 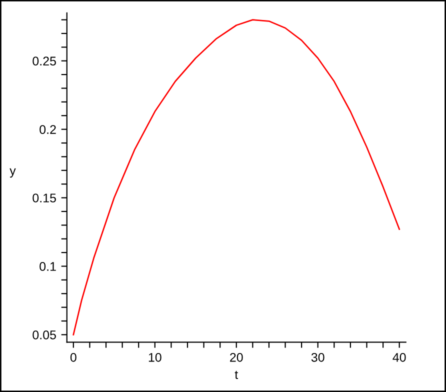 I want to click on y-tick-label: 0.1, so click(x=48, y=266).